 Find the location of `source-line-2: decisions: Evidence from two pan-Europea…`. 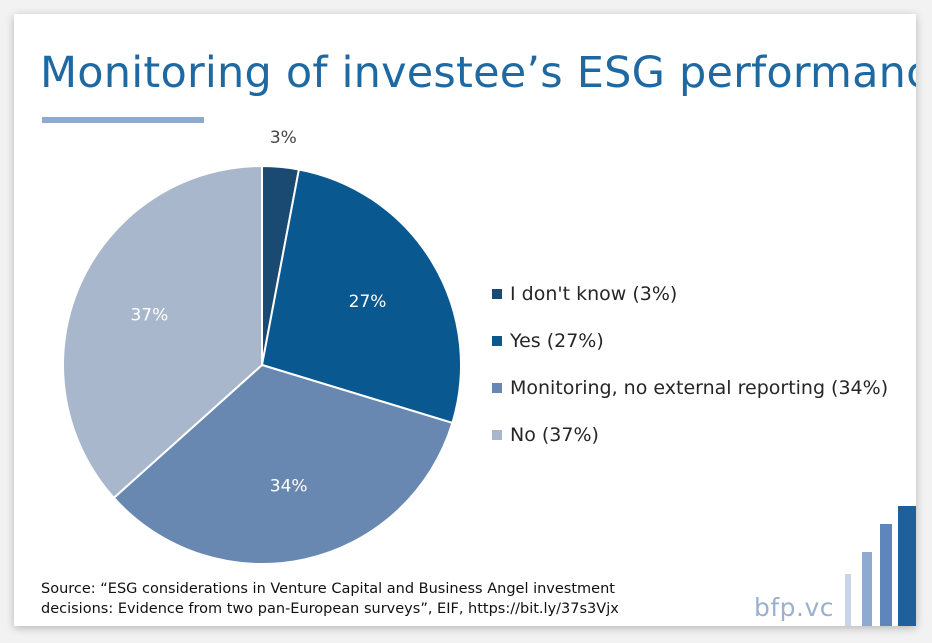

source-line-2: decisions: Evidence from two pan-Europea… is located at coordinates (330, 609).